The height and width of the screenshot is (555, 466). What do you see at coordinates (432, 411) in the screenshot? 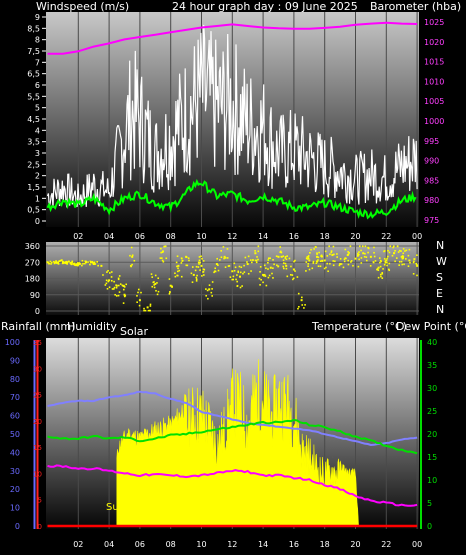
I see `temperature-tick-label: 25` at bounding box center [432, 411].